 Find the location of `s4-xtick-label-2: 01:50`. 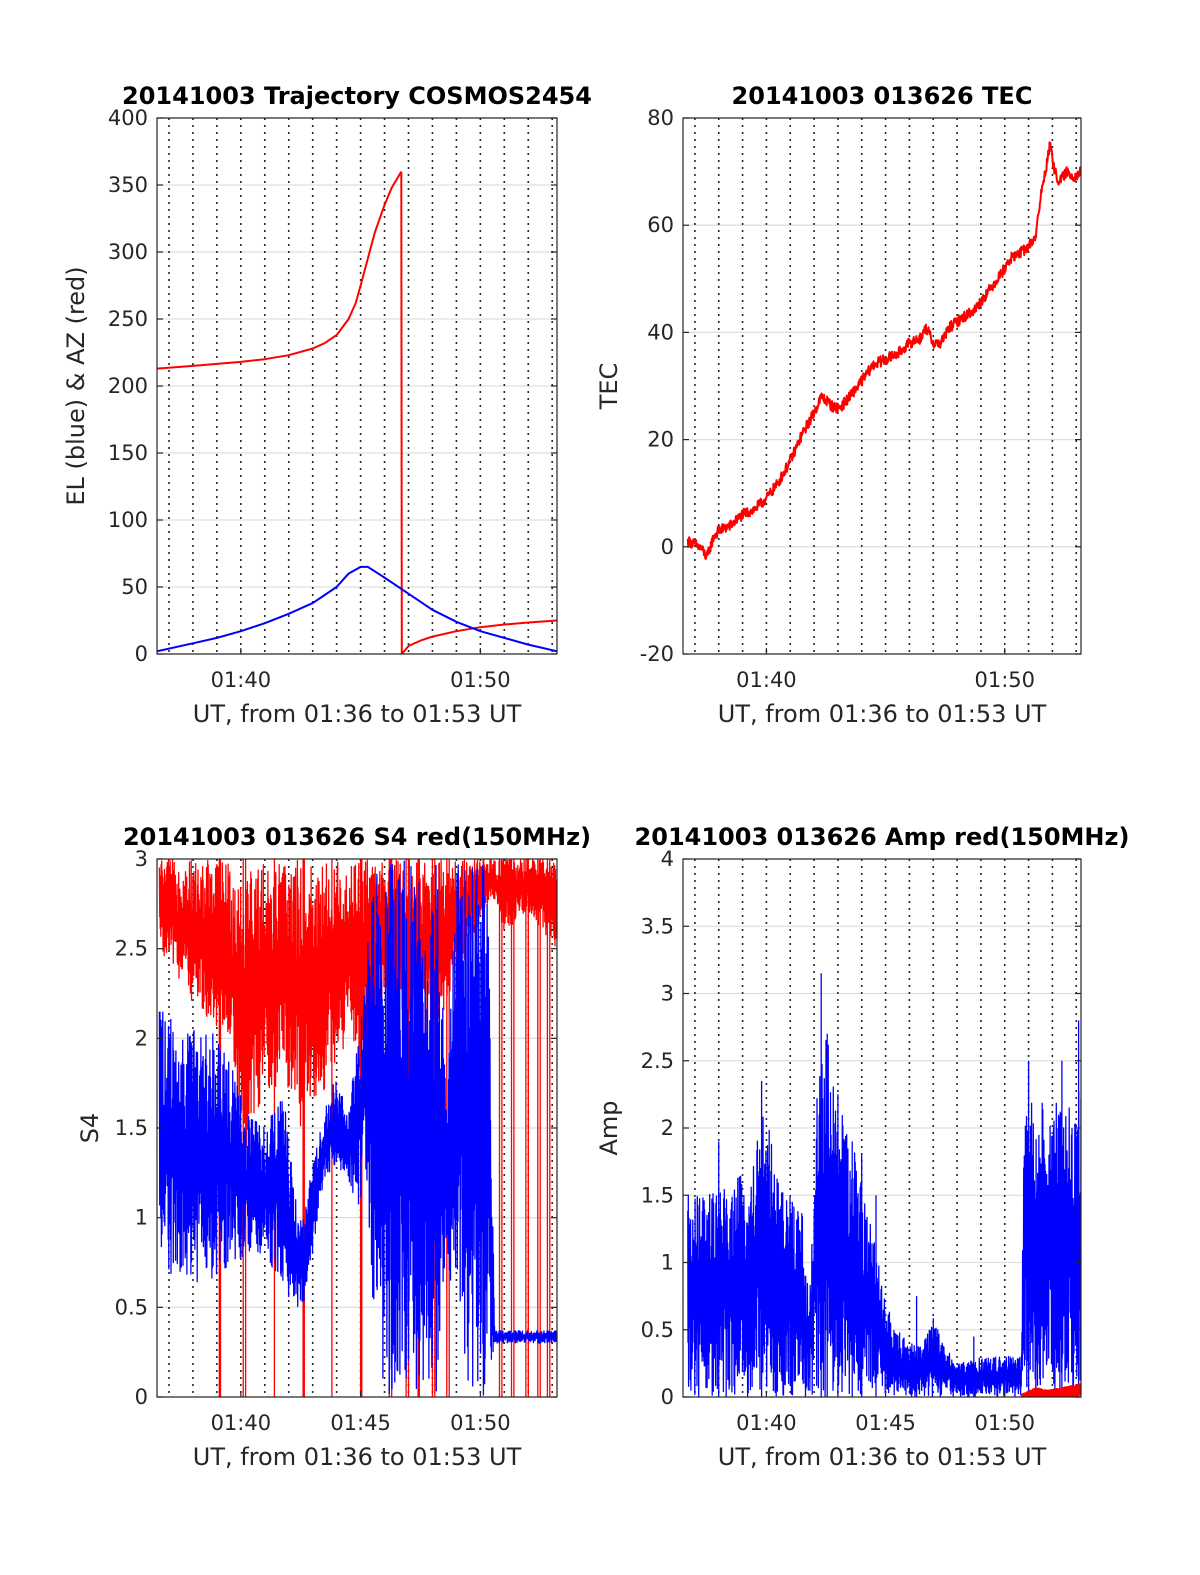

s4-xtick-label-2: 01:50 is located at coordinates (480, 1423).